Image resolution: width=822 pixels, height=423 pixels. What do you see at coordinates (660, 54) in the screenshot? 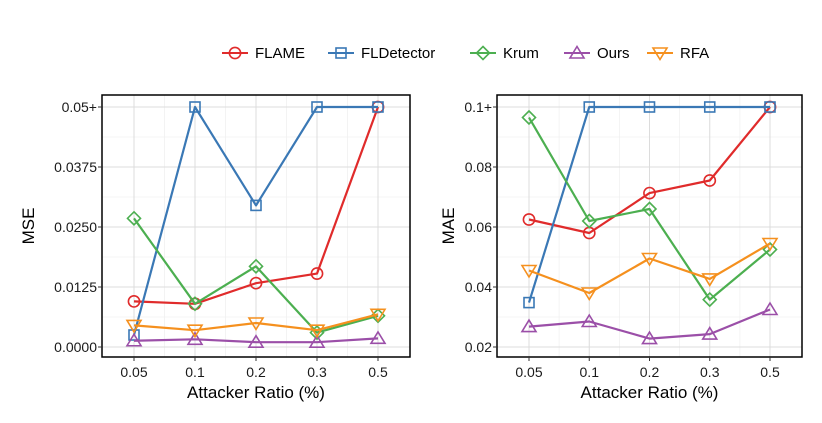
I see `legend-marker-triangle-down` at bounding box center [660, 54].